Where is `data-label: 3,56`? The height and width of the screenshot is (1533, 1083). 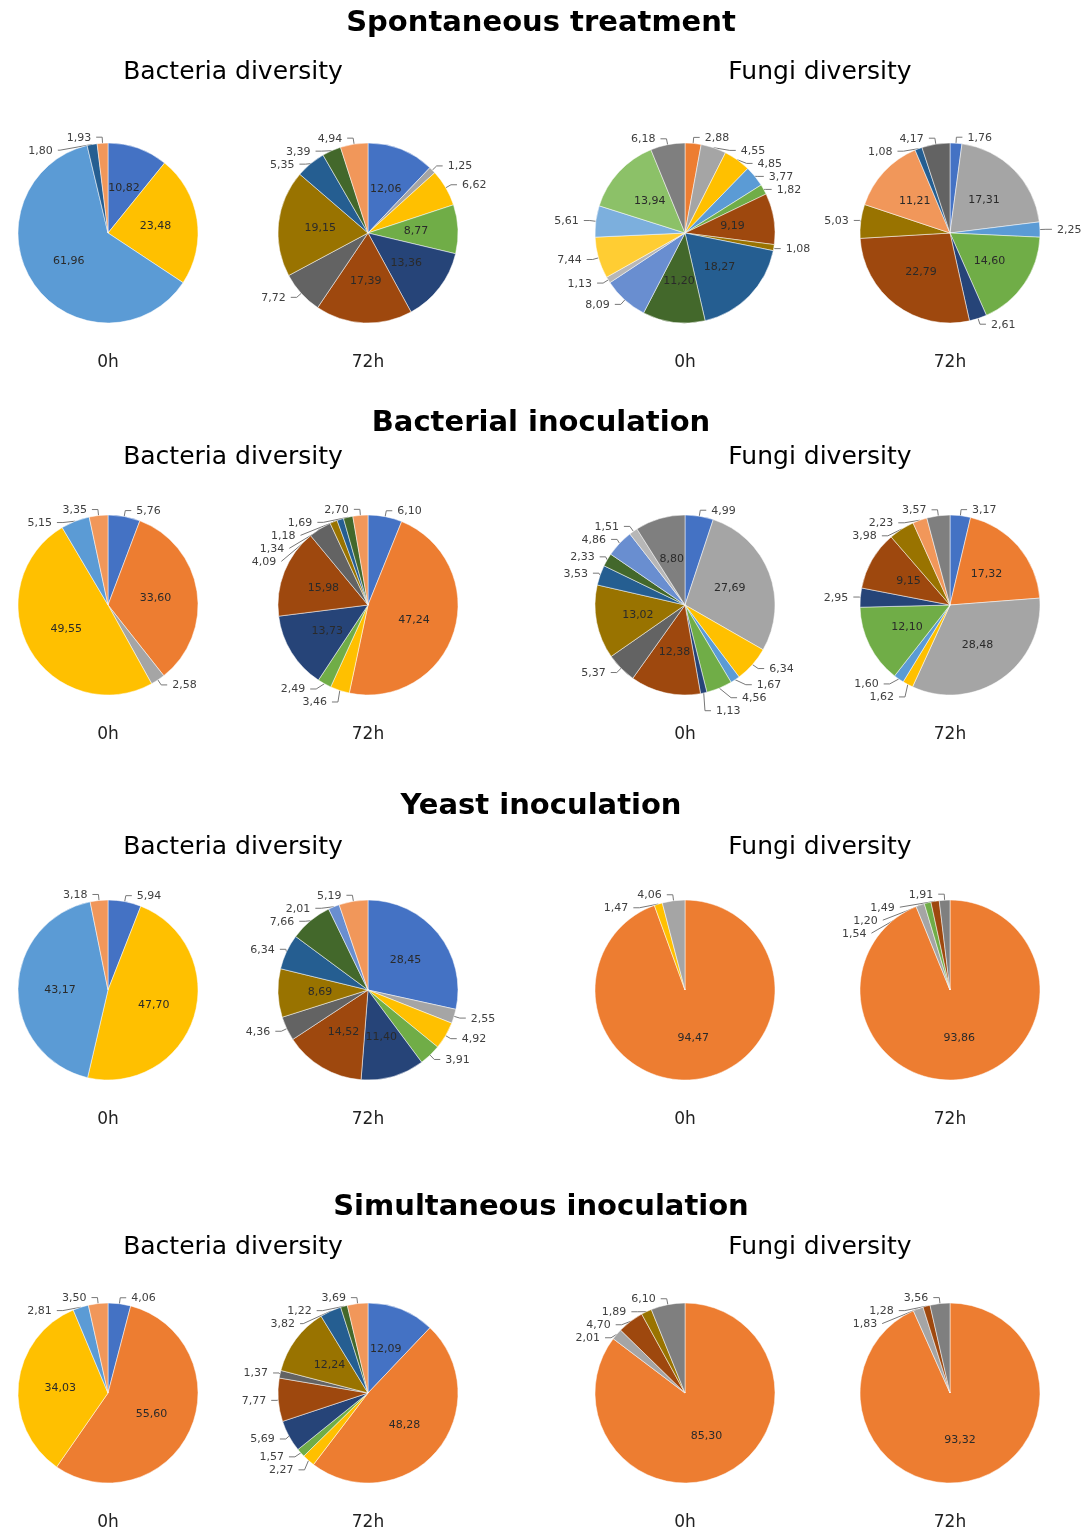
data-label: 3,56 is located at coordinates (916, 1298).